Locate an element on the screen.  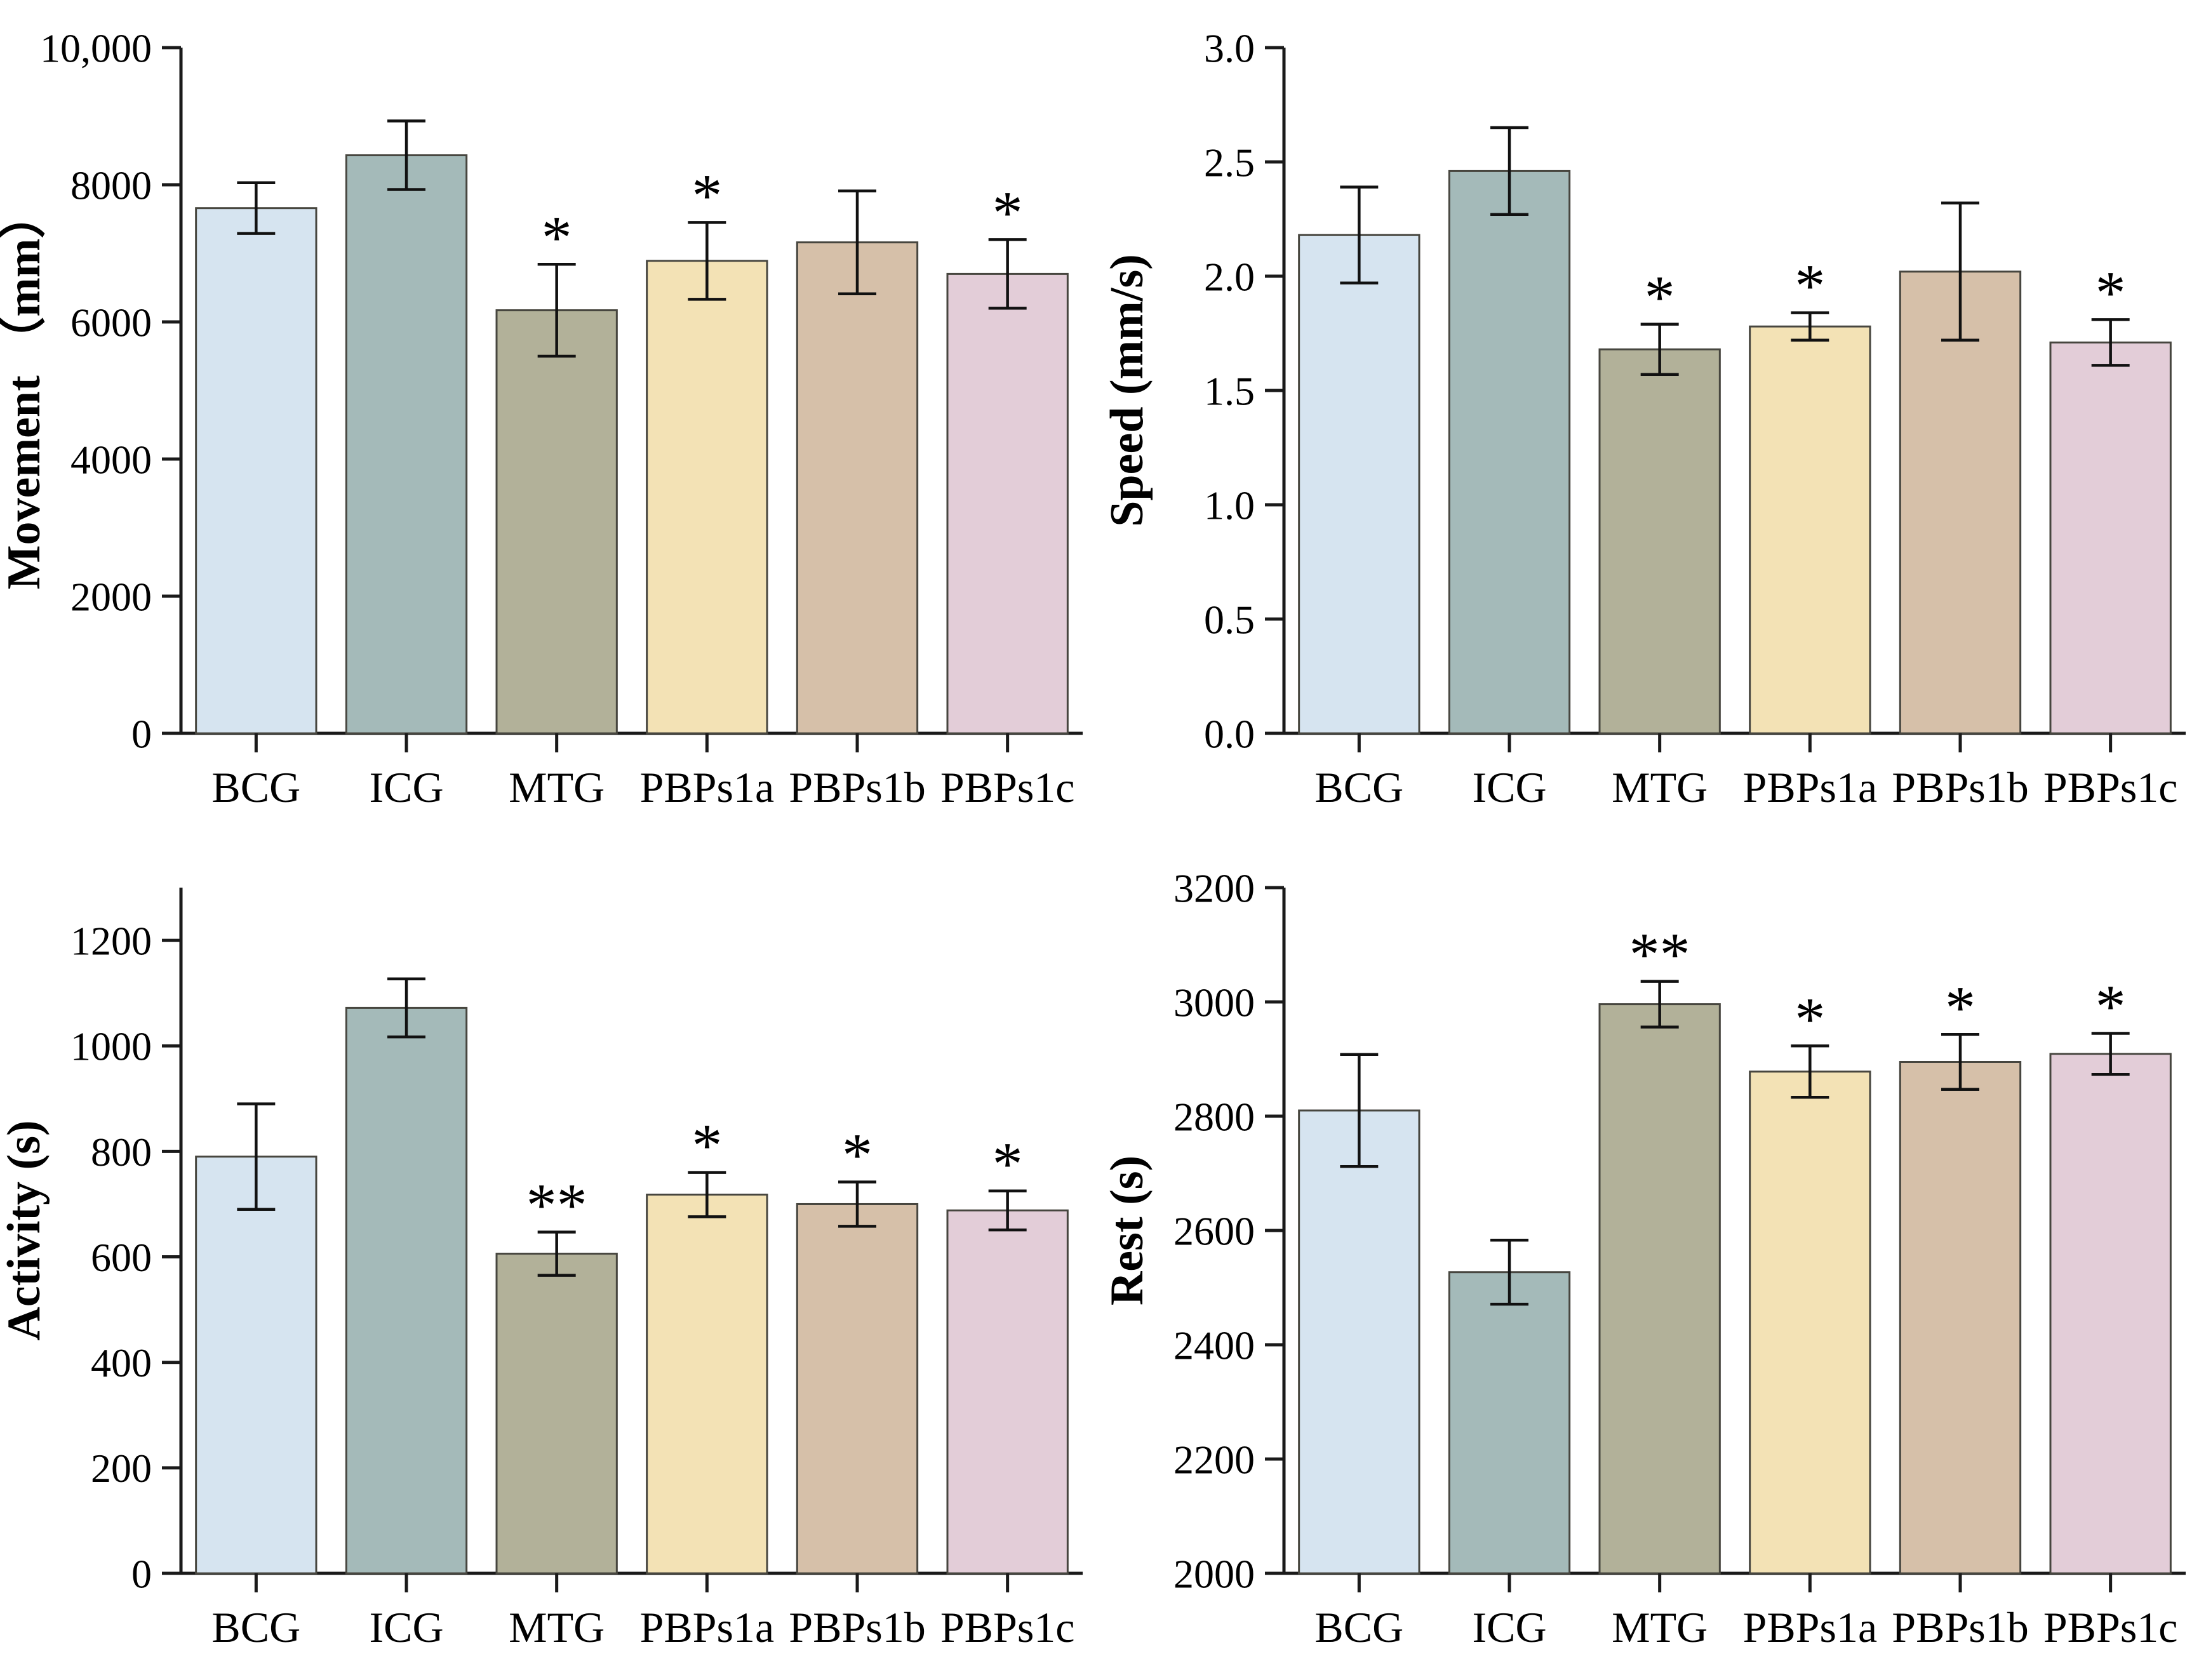
y-tick-label: 1.5 is located at coordinates (1229, 390).